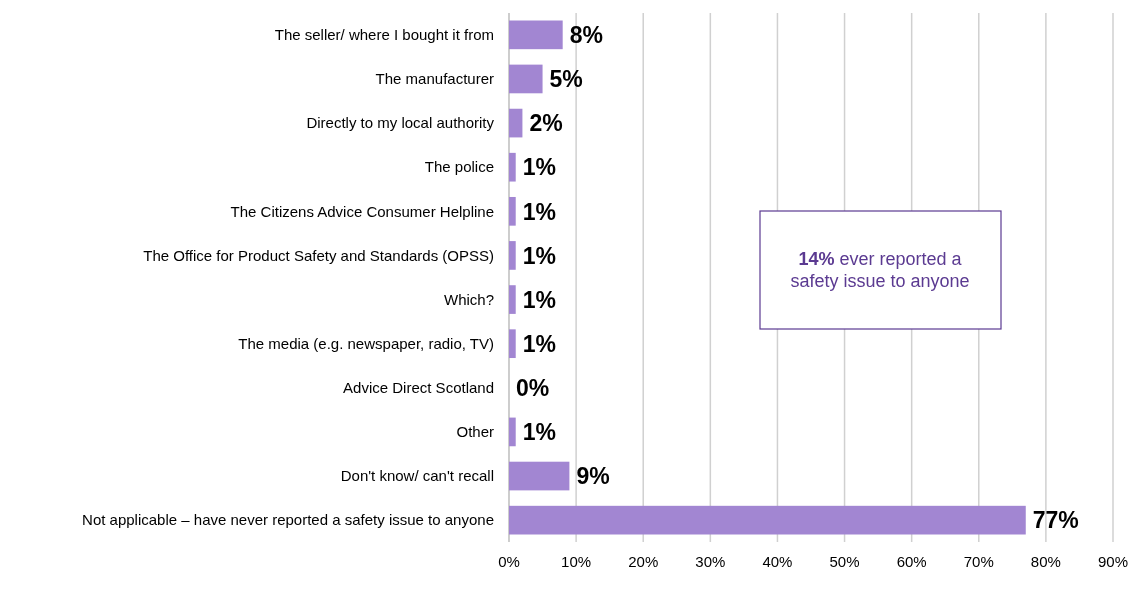 The width and height of the screenshot is (1131, 597). I want to click on y-tick-label: Directly to my local authority, so click(400, 123).